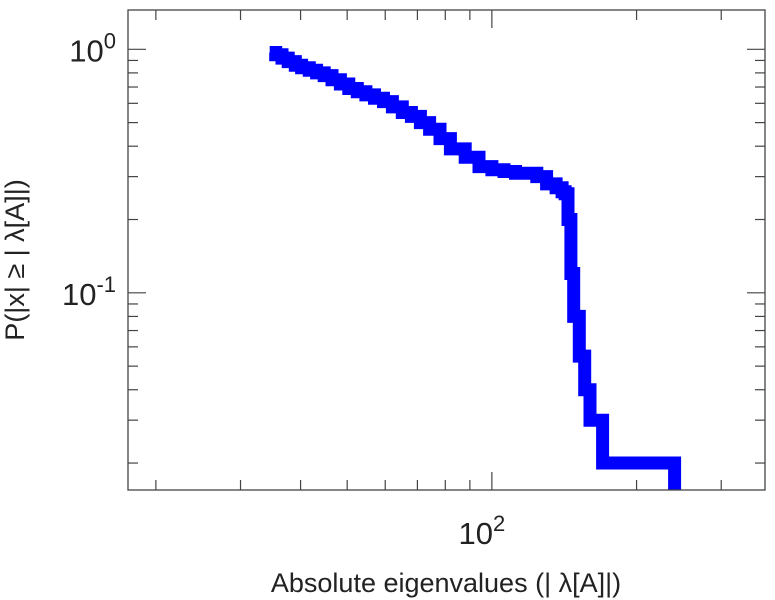 Image resolution: width=775 pixels, height=600 pixels. I want to click on y-tick-exponent: 0, so click(110, 40).